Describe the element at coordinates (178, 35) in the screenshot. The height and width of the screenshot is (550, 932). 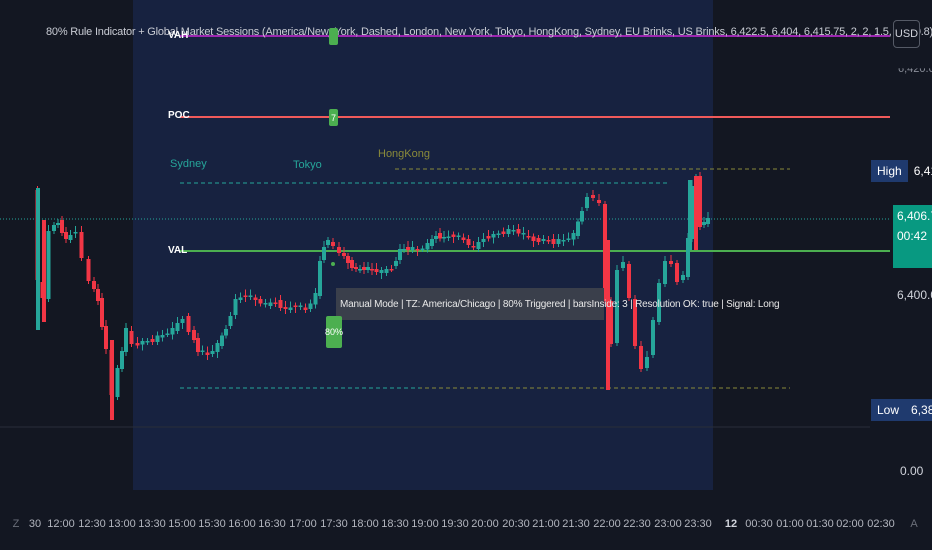
I see `vah-label: VAH` at that location.